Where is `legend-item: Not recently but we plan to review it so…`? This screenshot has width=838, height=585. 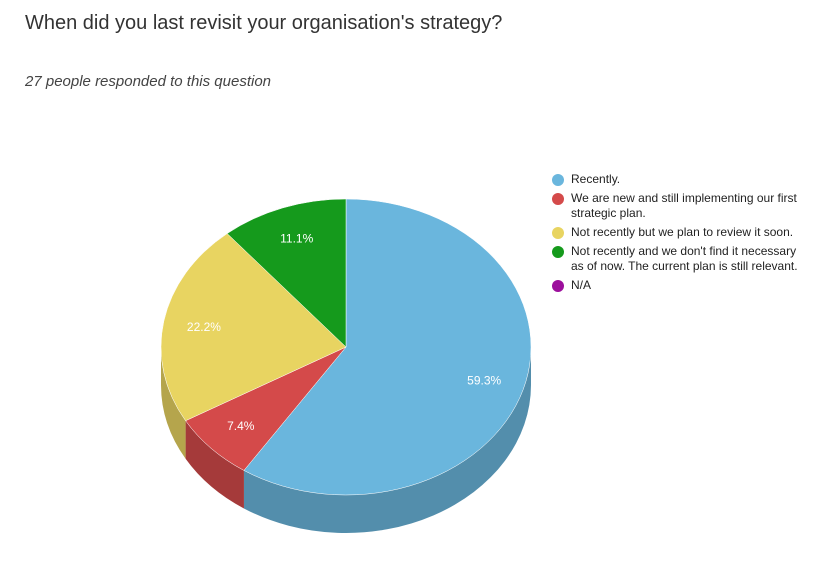
legend-item: Not recently but we plan to review it so… is located at coordinates (675, 232).